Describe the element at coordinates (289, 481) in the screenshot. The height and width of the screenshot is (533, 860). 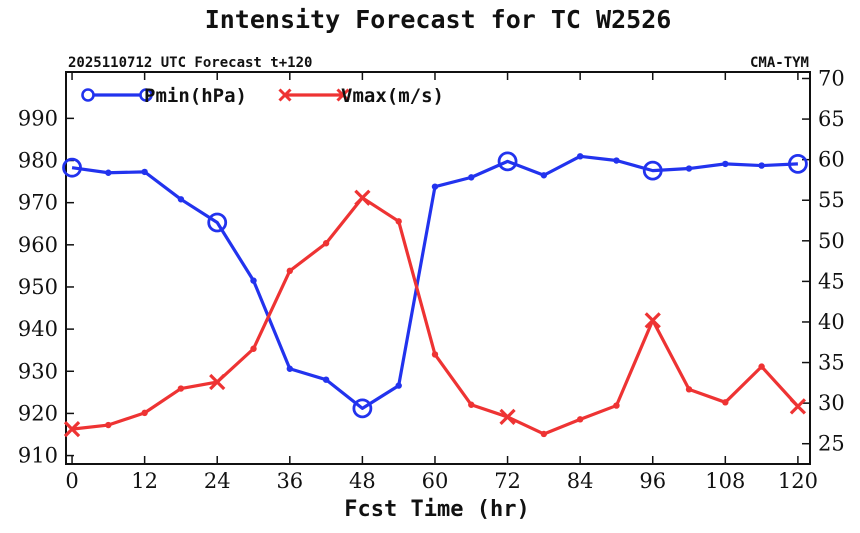
I see `x-tick-label: 36` at that location.